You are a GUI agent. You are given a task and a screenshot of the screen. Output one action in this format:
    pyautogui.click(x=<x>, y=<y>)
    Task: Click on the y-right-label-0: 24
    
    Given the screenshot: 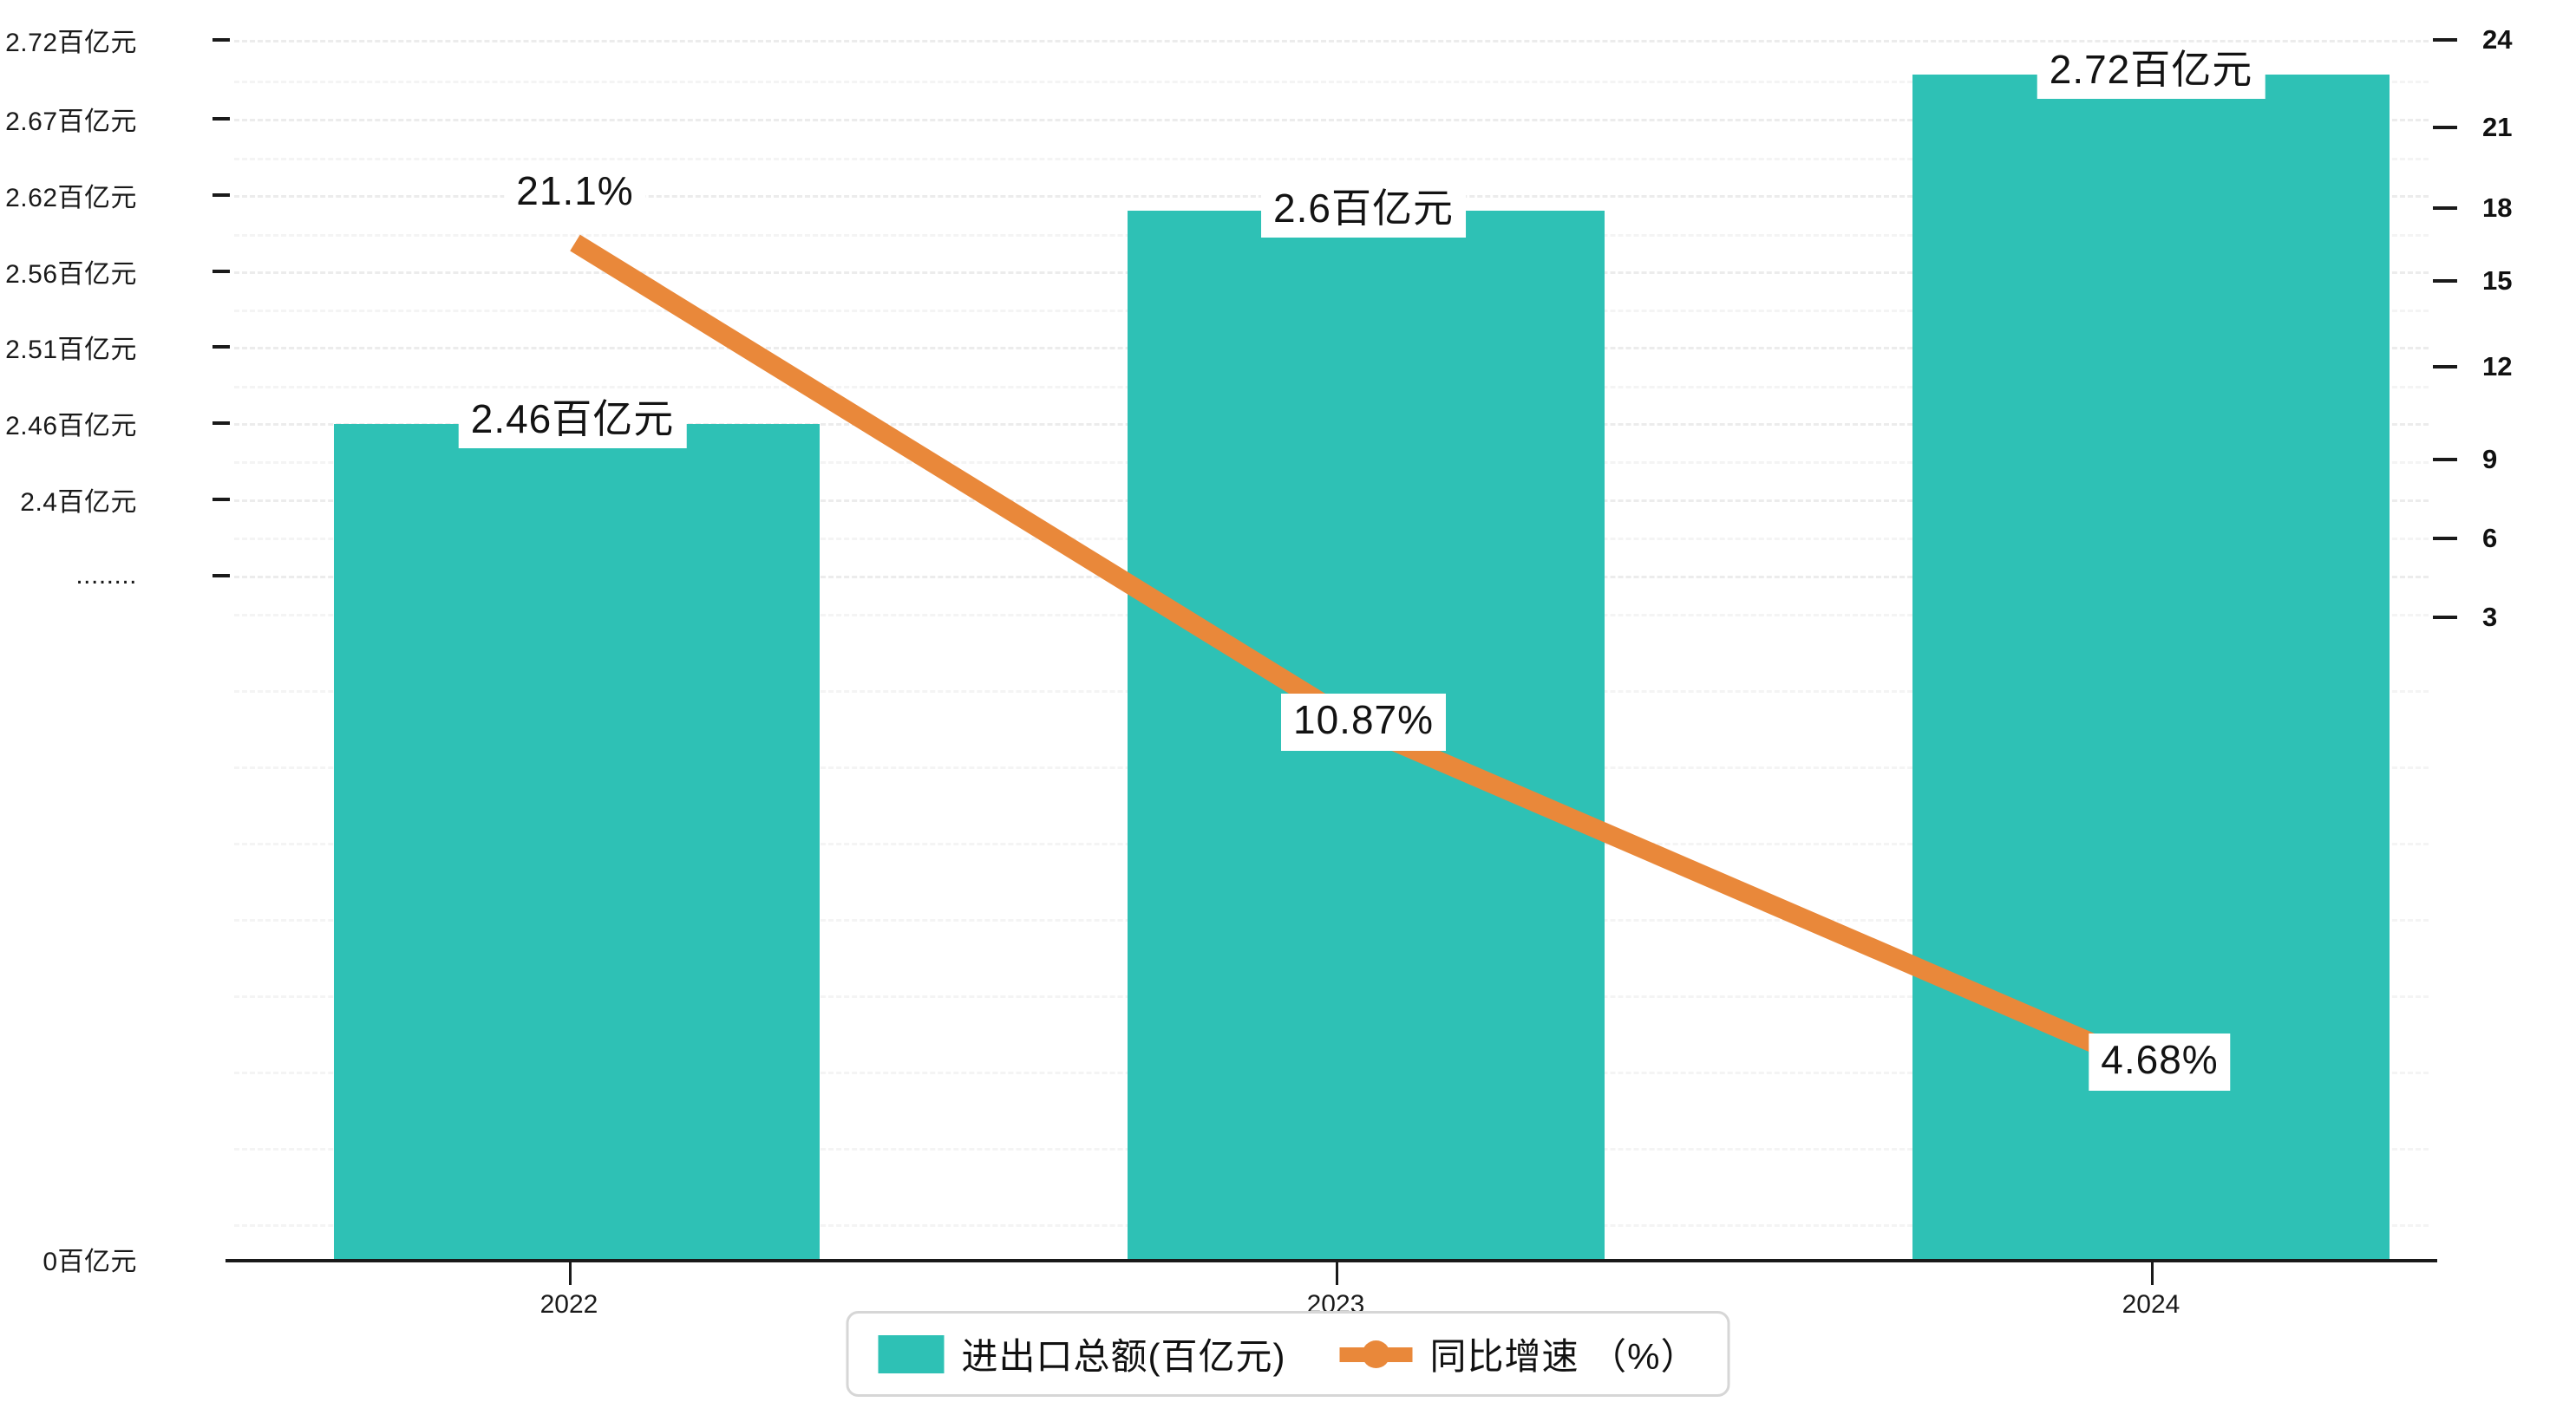 What is the action you would take?
    pyautogui.click(x=2497, y=39)
    